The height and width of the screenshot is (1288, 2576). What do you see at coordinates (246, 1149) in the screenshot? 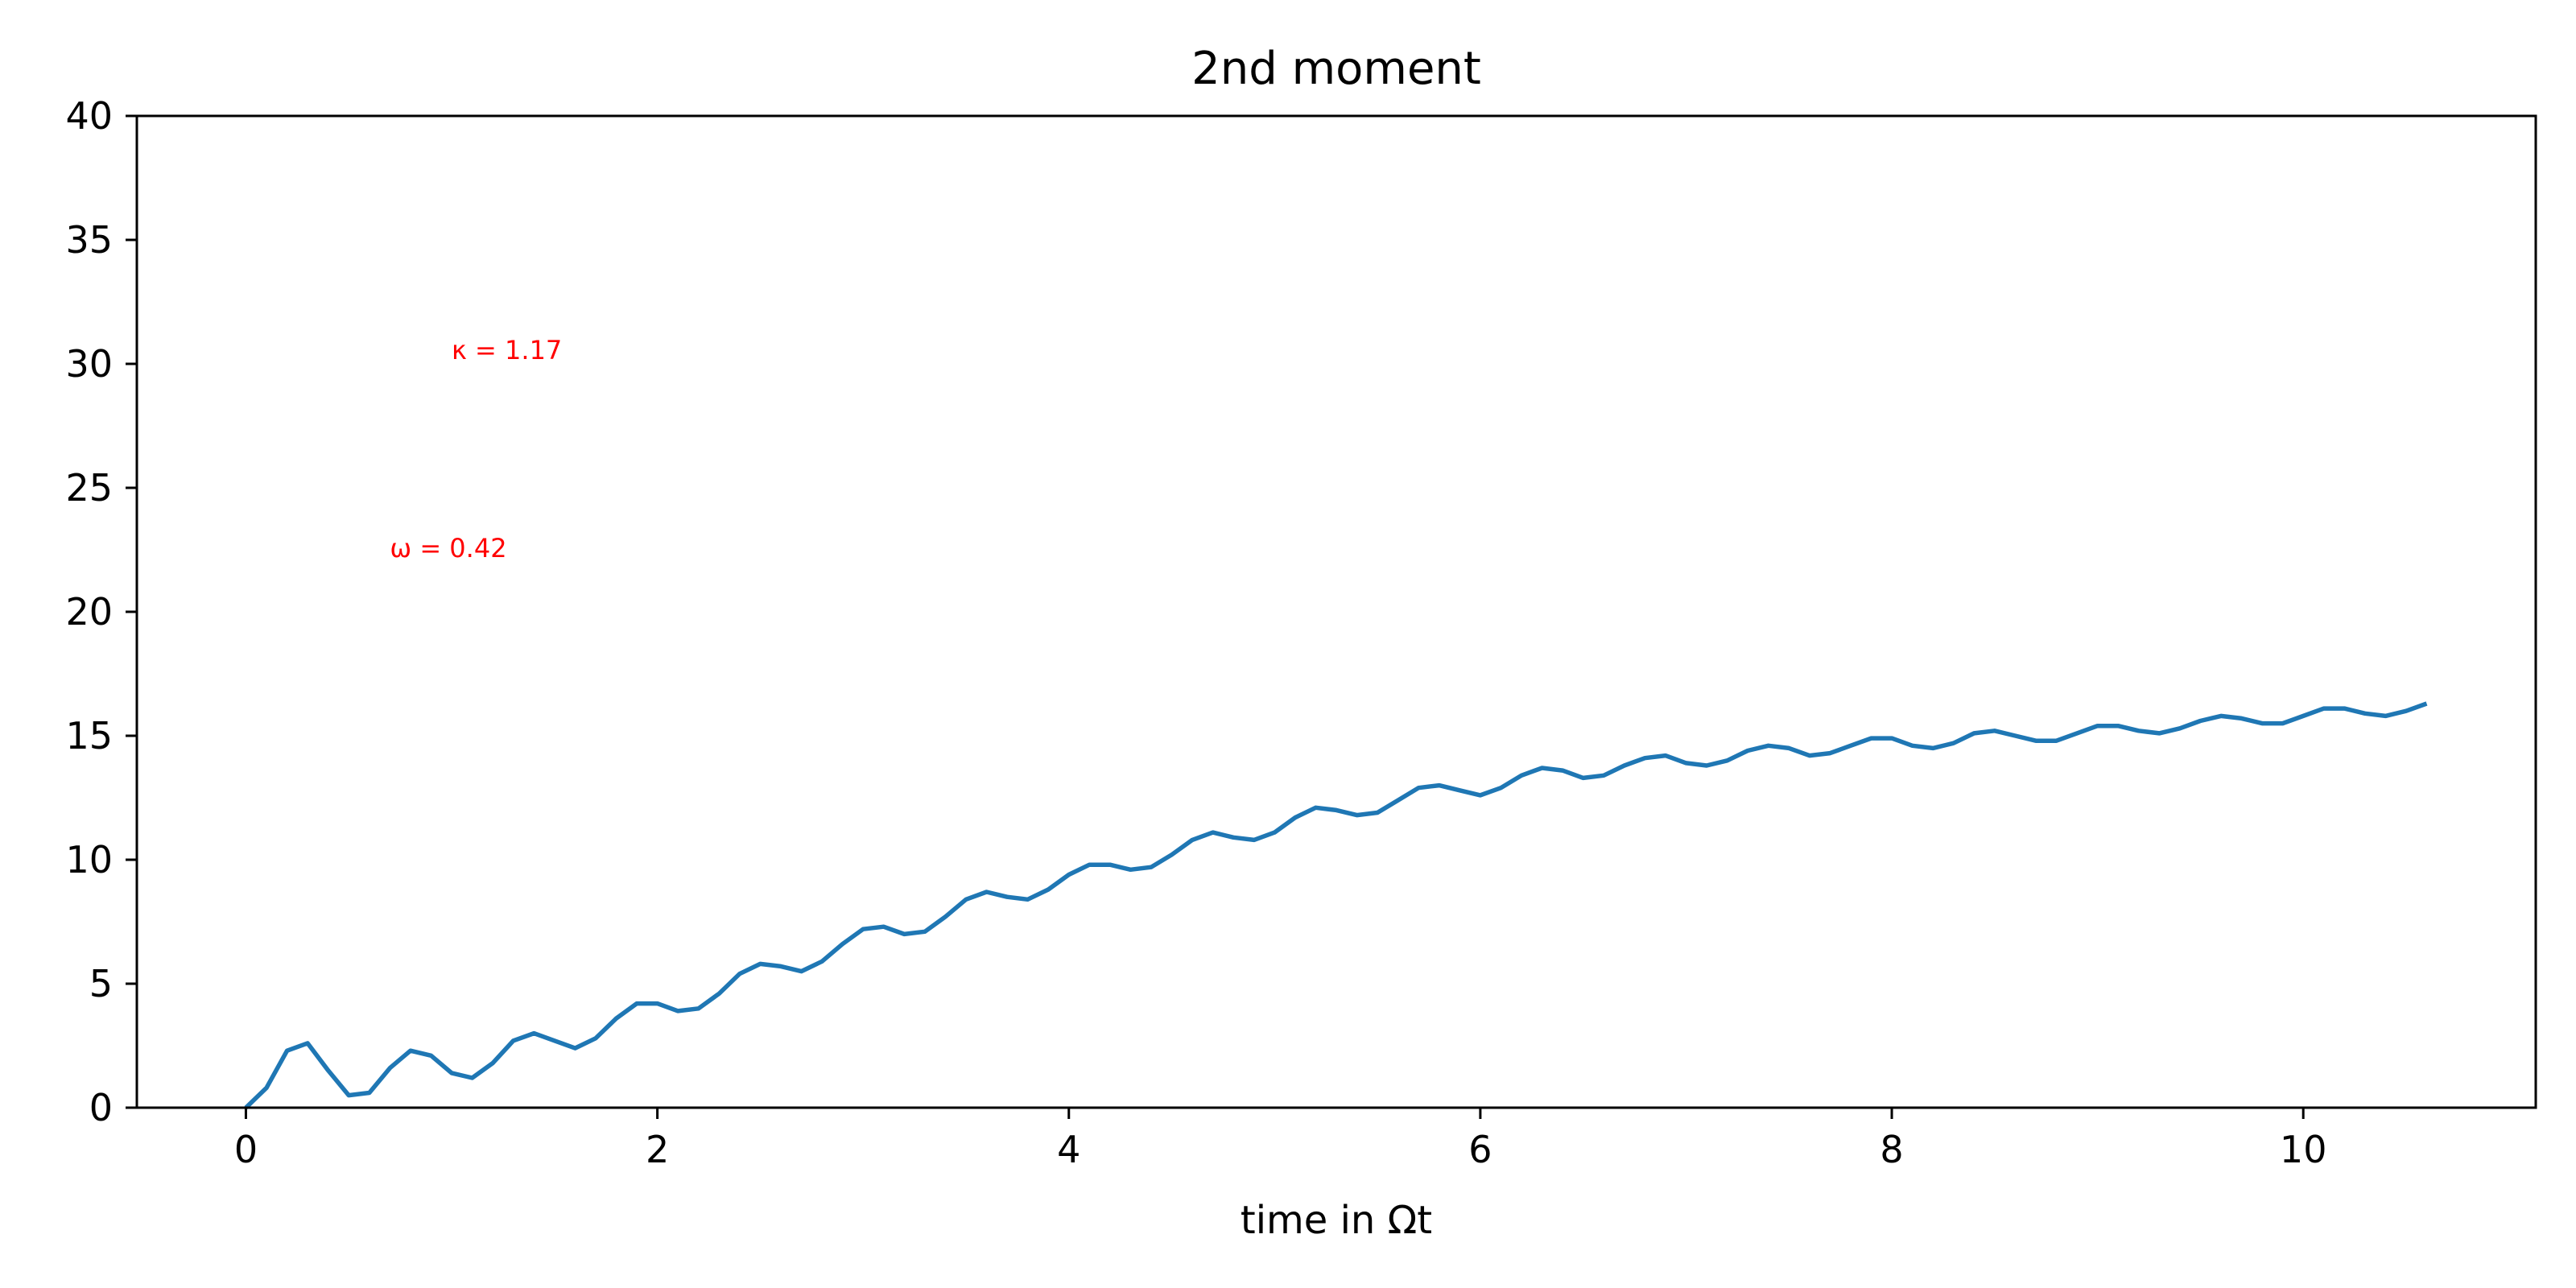
I see `x-tick-label: 0` at bounding box center [246, 1149].